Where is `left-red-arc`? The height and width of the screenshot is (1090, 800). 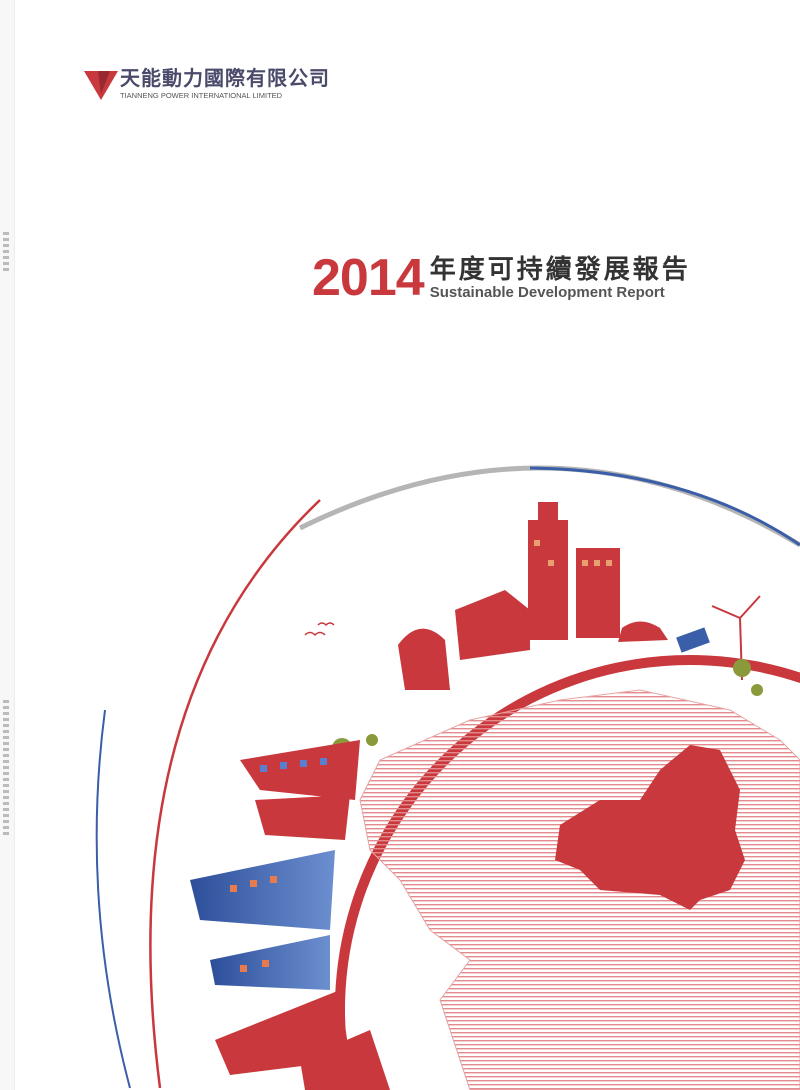 left-red-arc is located at coordinates (235, 794).